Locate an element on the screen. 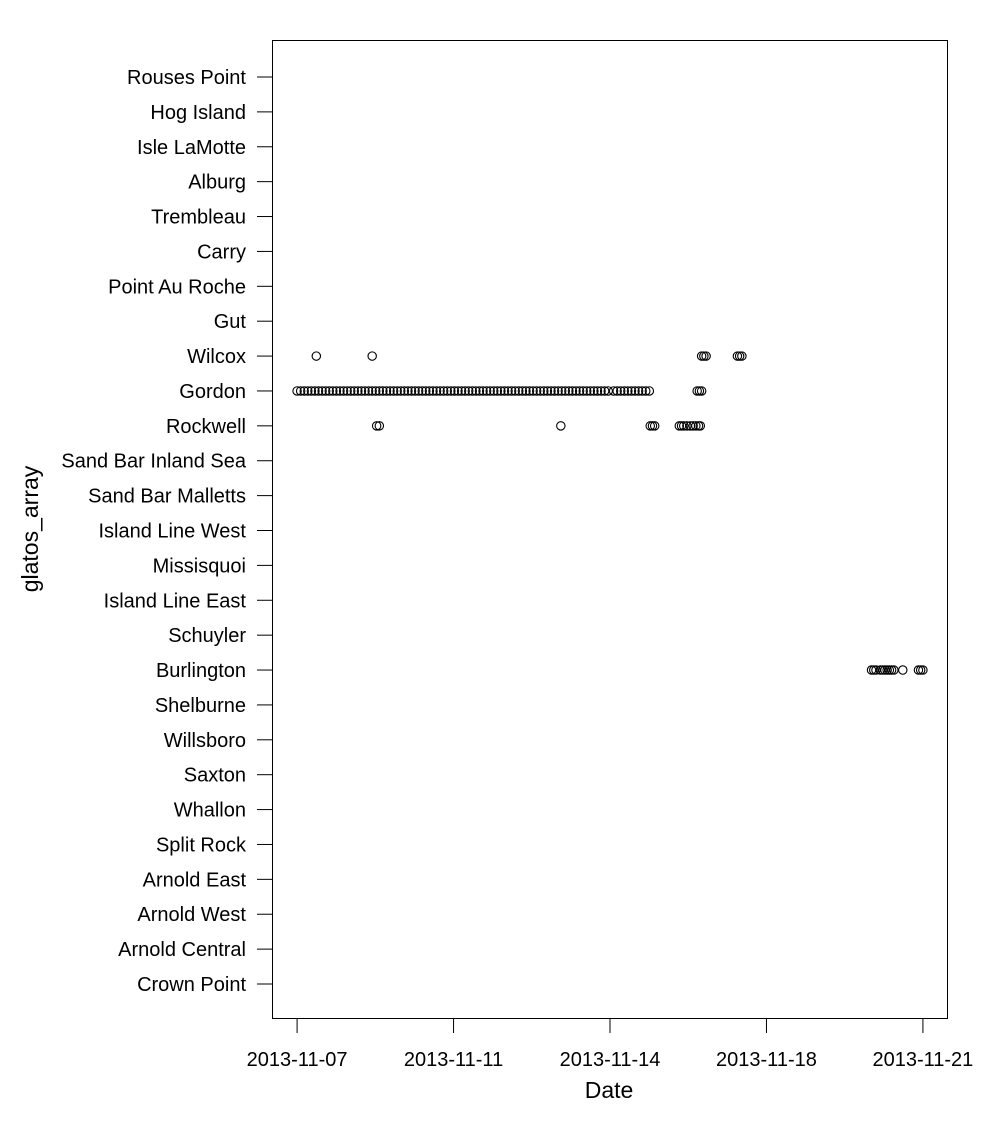  y-tick-label-whallon: Whallon is located at coordinates (210, 811).